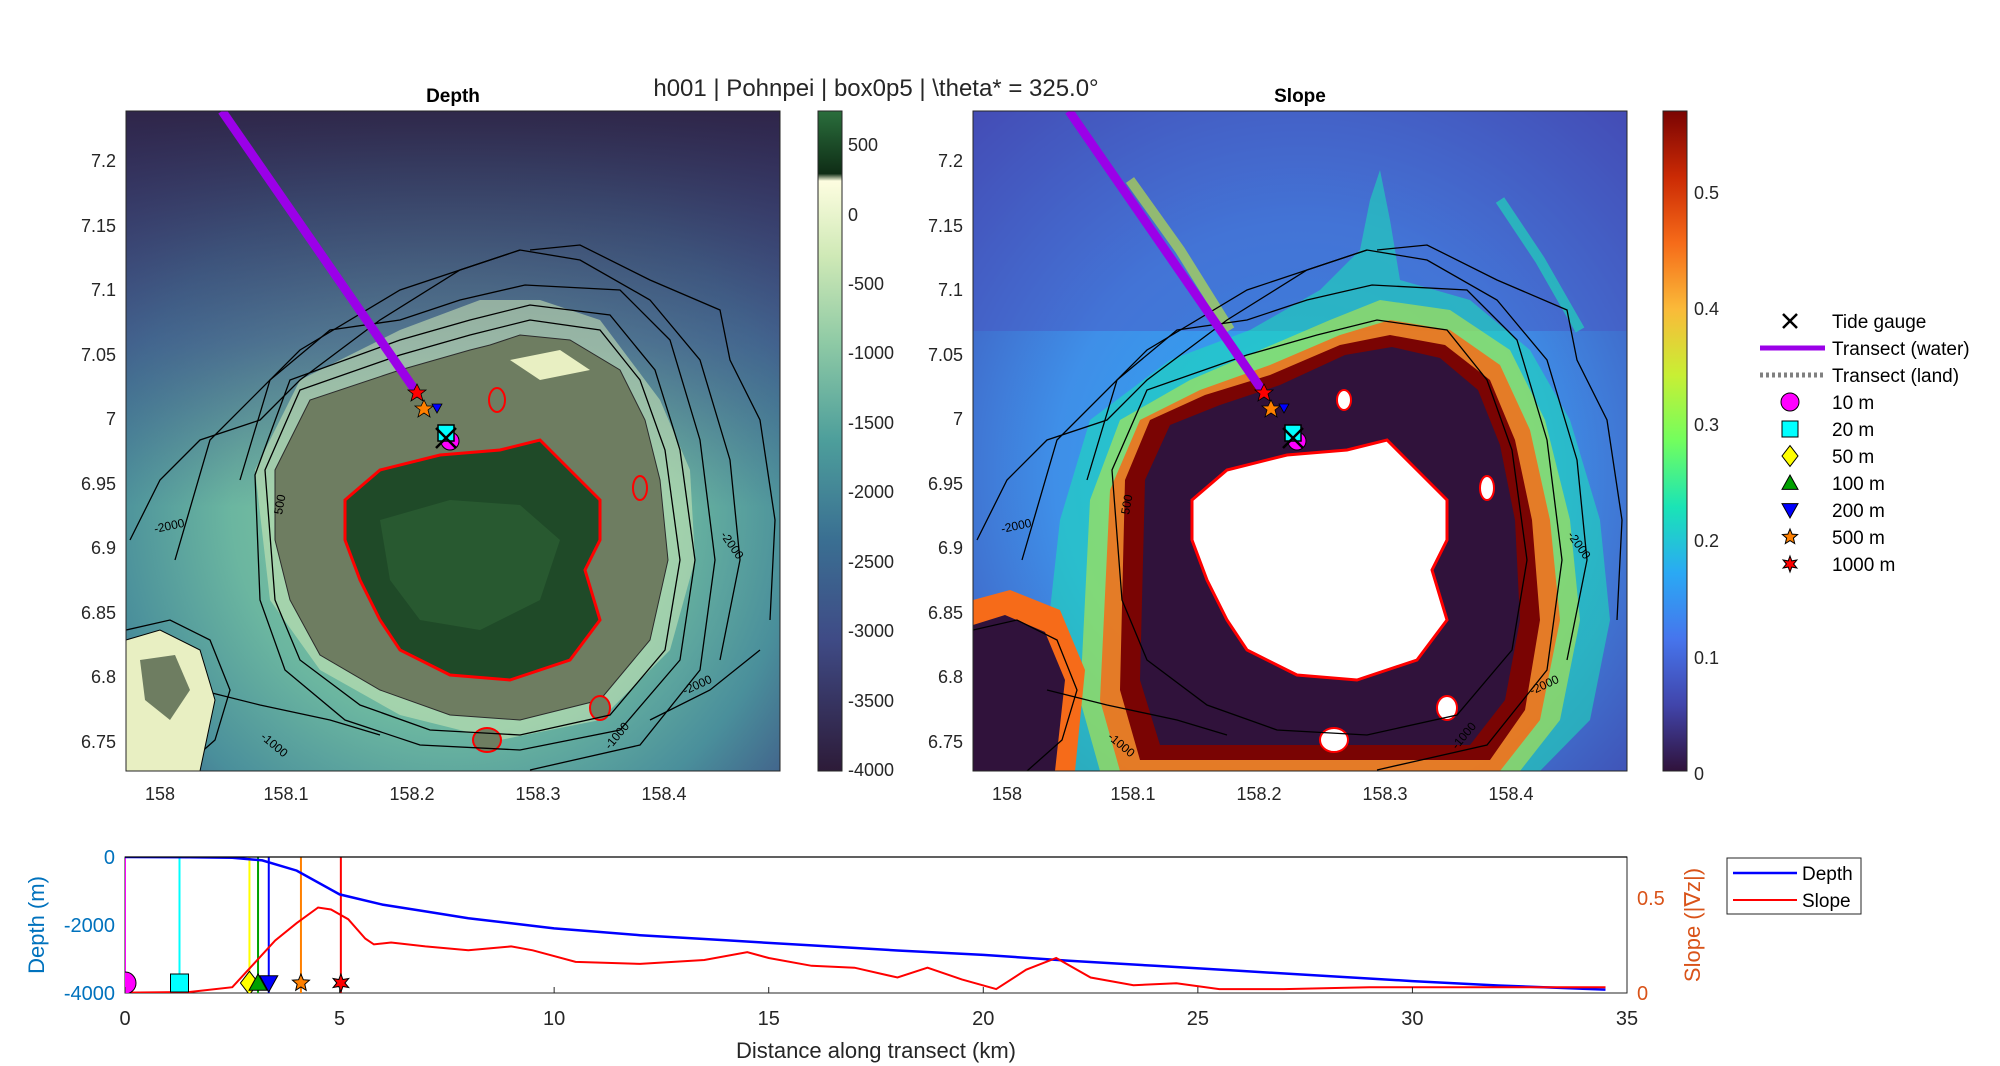  Describe the element at coordinates (871, 562) in the screenshot. I see `colorbar-tick-label: -2500` at that location.